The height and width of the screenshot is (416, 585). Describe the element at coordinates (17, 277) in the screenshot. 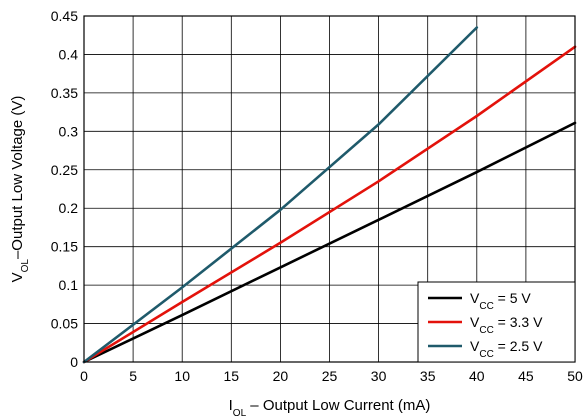

I see `y-axis-label-main: V` at that location.